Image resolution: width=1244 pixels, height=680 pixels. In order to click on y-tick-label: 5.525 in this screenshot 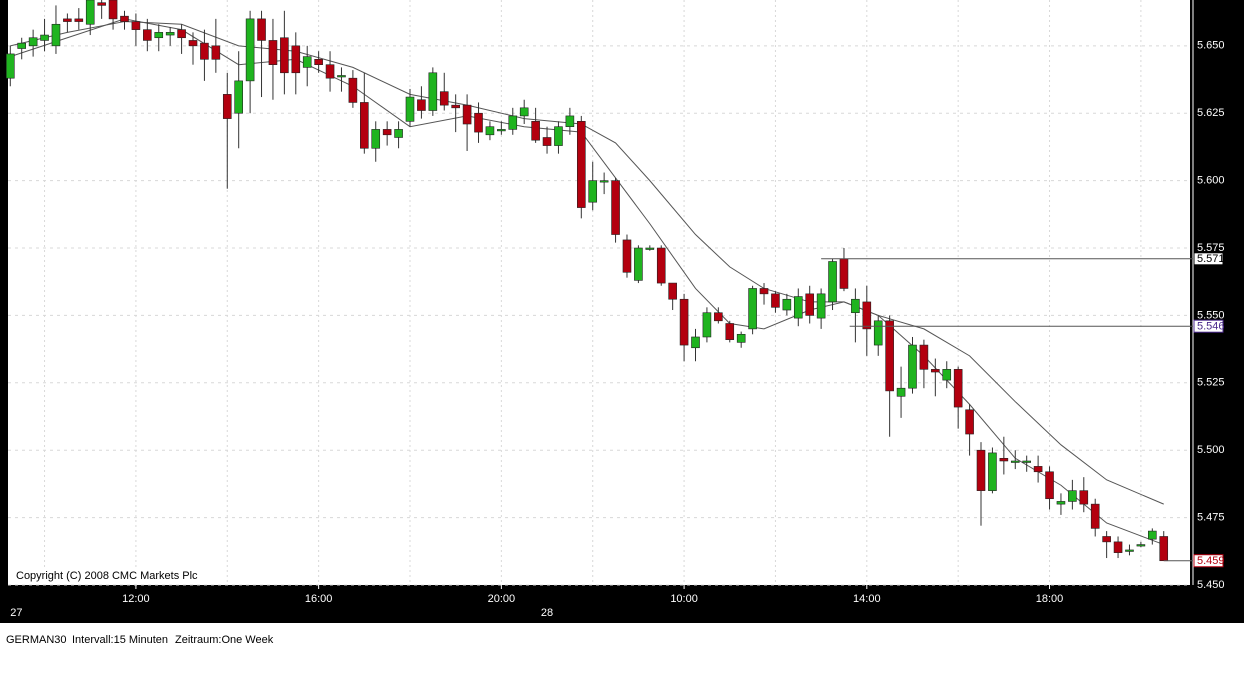, I will do `click(1211, 383)`.